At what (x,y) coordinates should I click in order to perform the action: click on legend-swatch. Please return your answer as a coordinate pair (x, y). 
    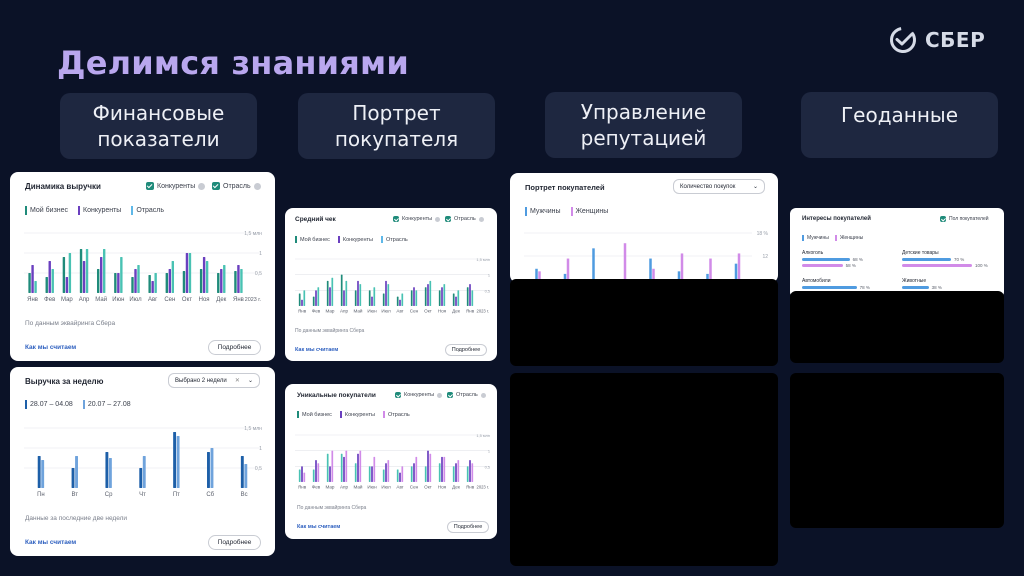
    Looking at the image, I should click on (26, 210).